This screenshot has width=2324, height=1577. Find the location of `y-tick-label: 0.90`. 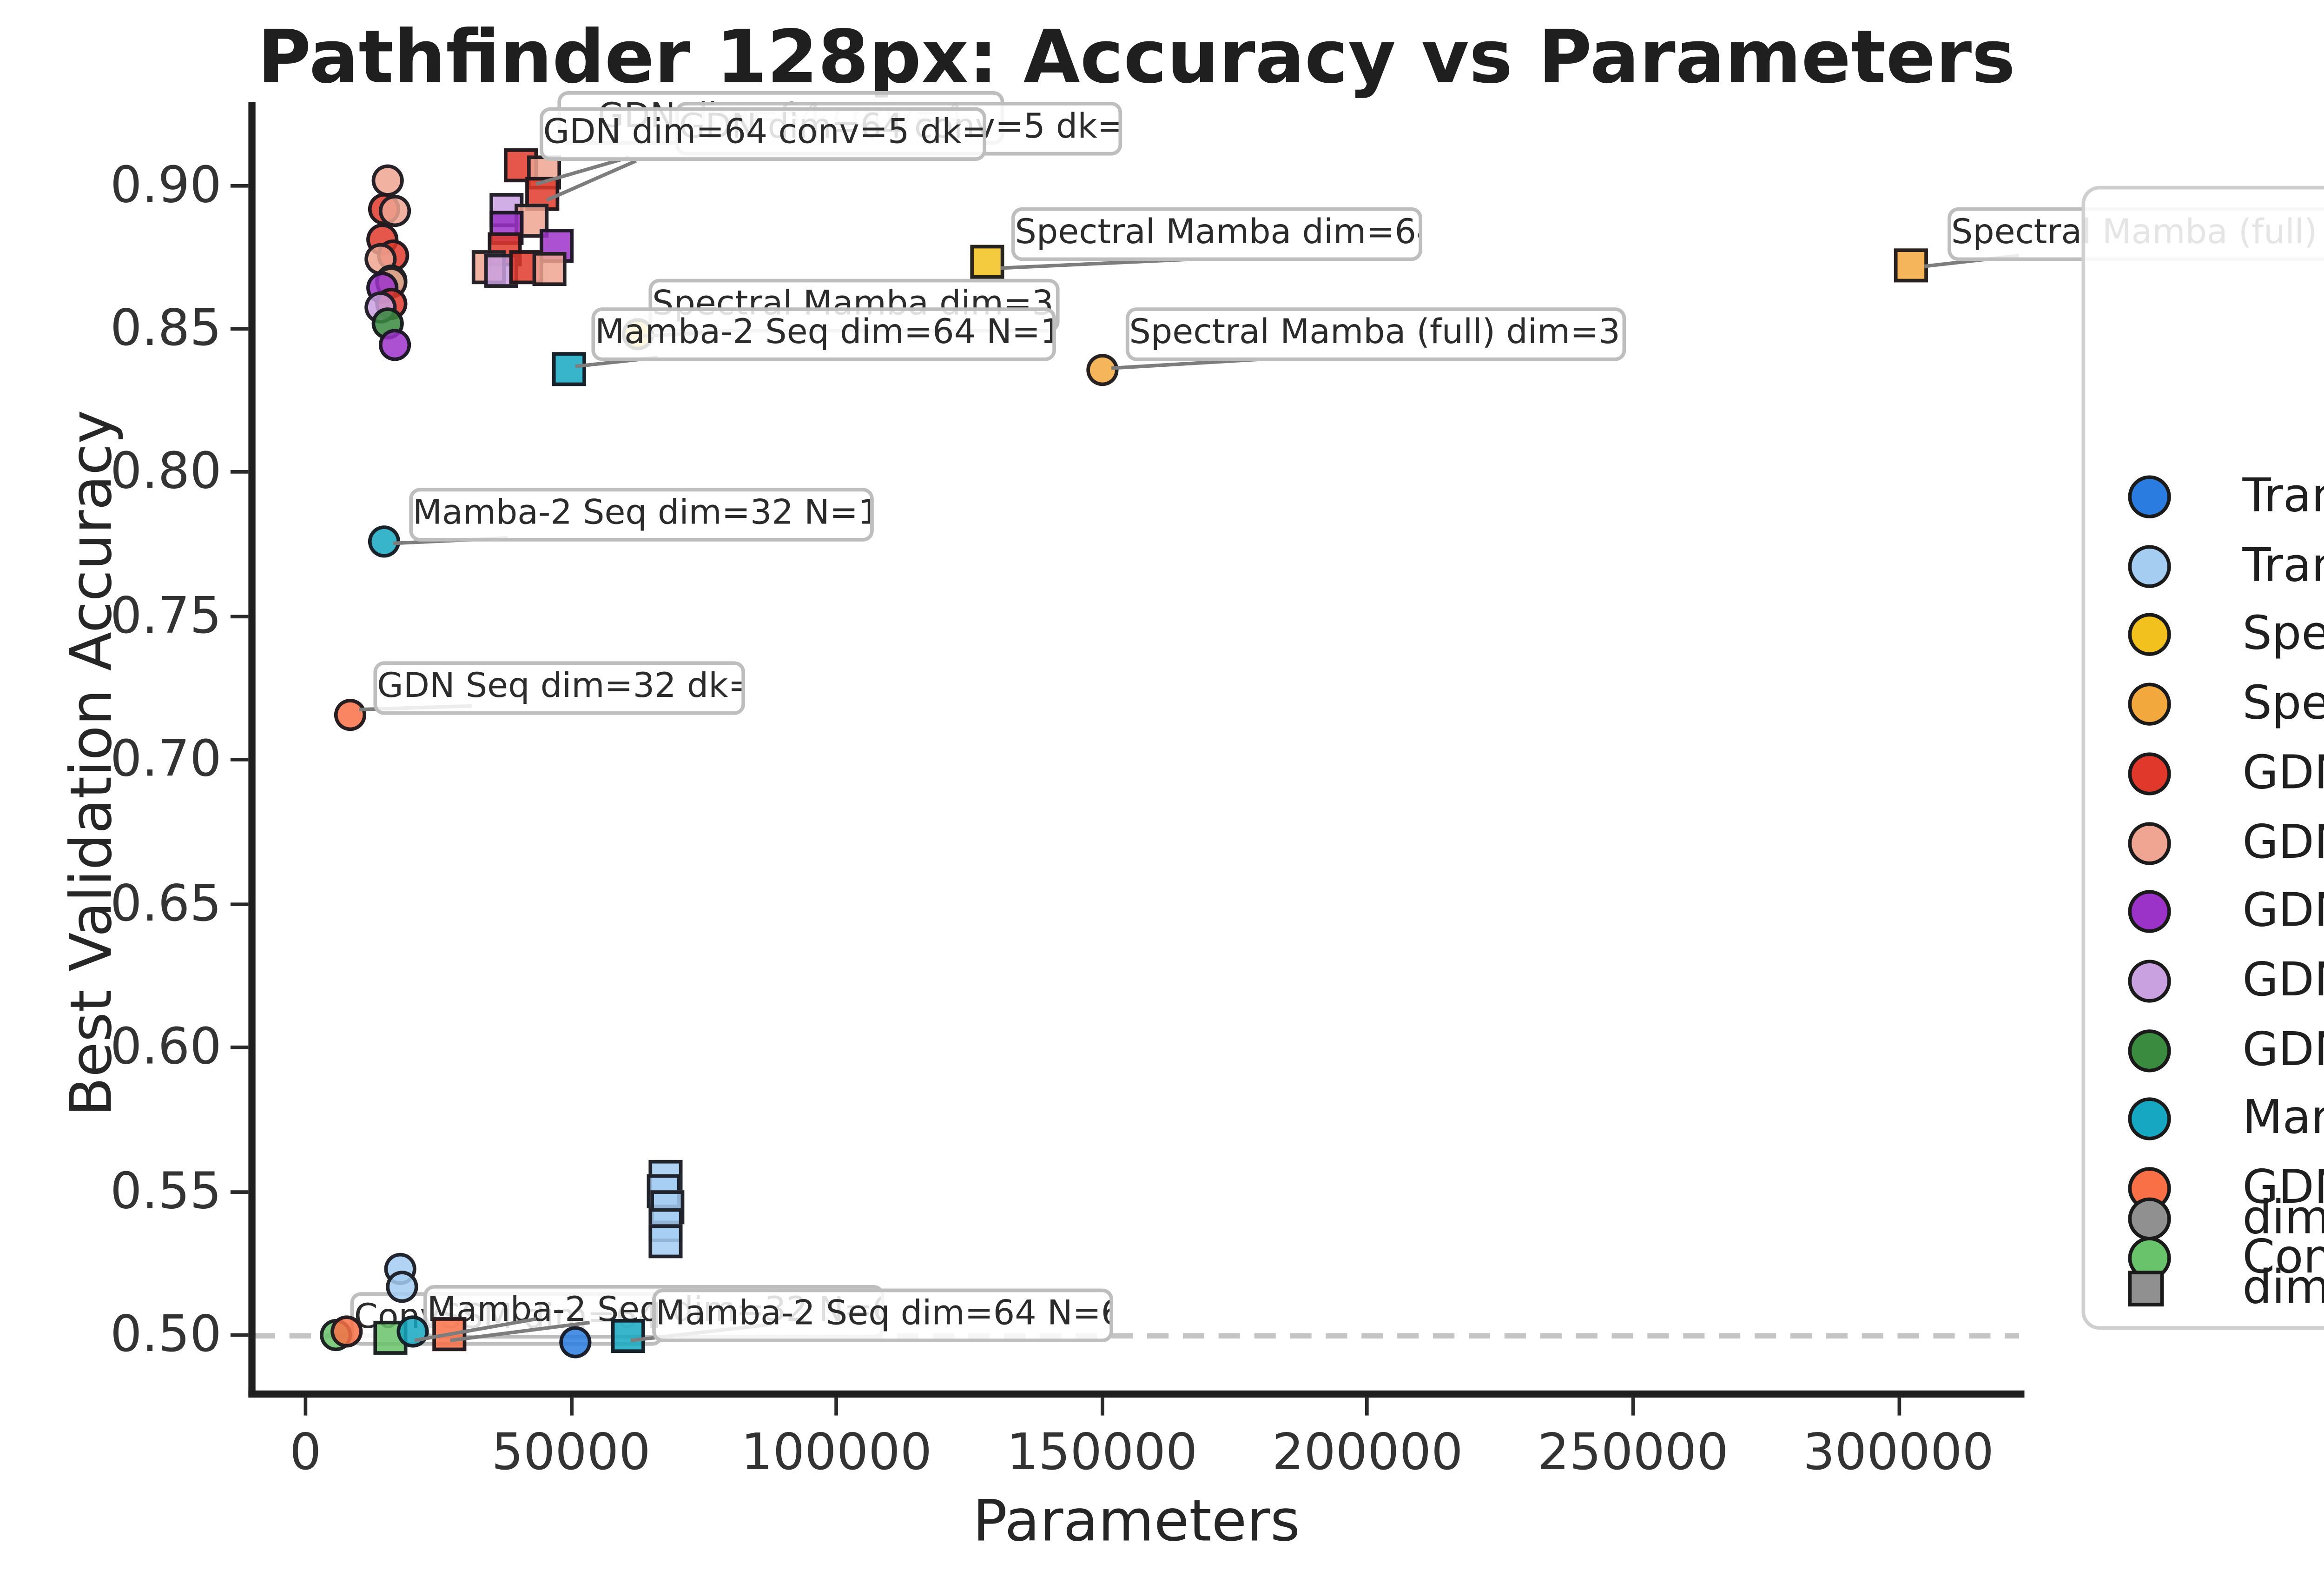

y-tick-label: 0.90 is located at coordinates (166, 184).